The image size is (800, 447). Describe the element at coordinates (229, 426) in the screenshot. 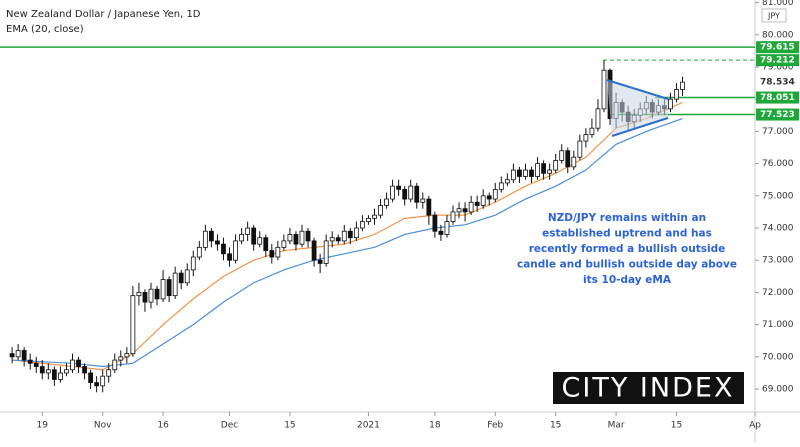

I see `x-tick-label: Dec` at that location.